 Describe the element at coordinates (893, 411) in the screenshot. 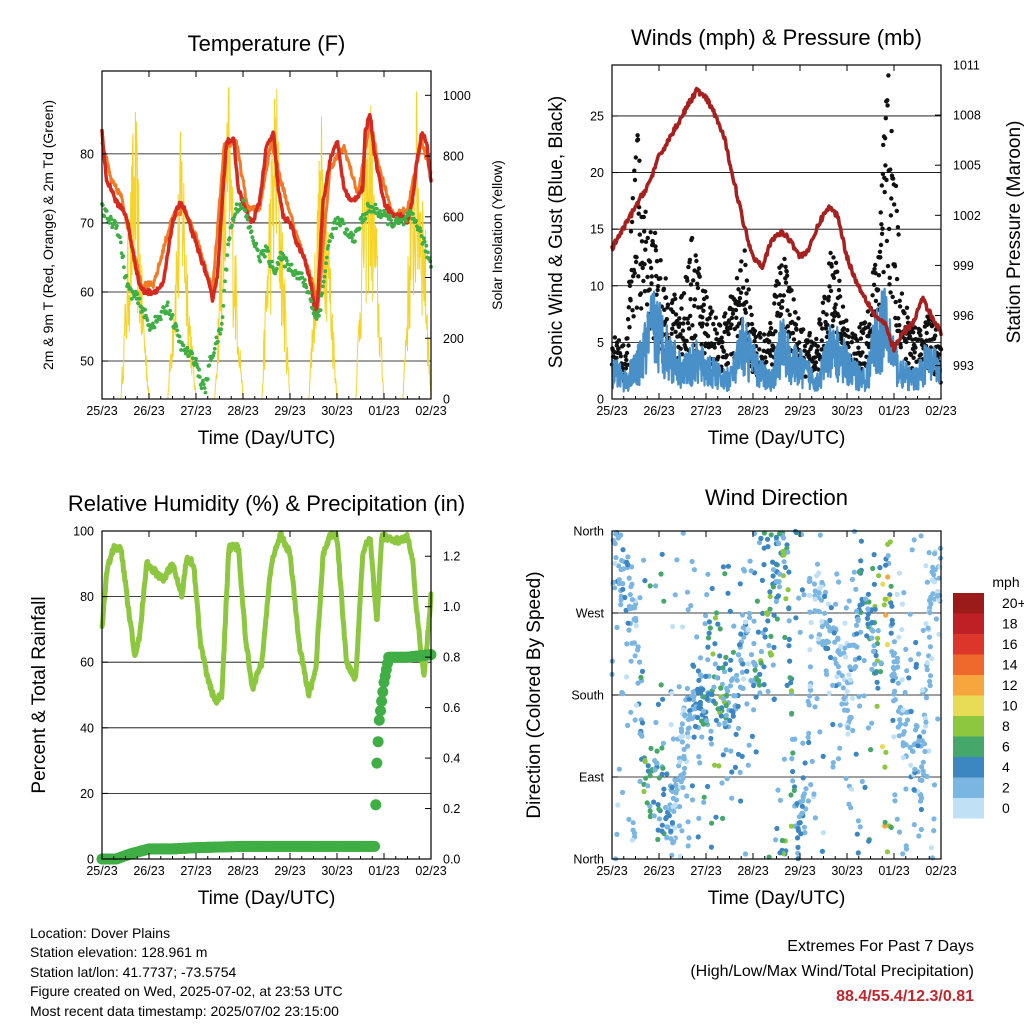

I see `x-tick-label: 01/23` at that location.